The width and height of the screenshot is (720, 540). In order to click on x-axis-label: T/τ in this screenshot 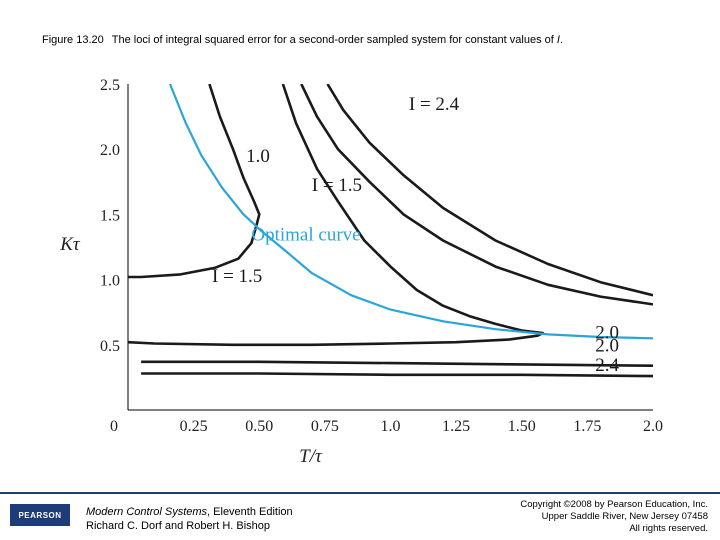, I will do `click(311, 456)`.